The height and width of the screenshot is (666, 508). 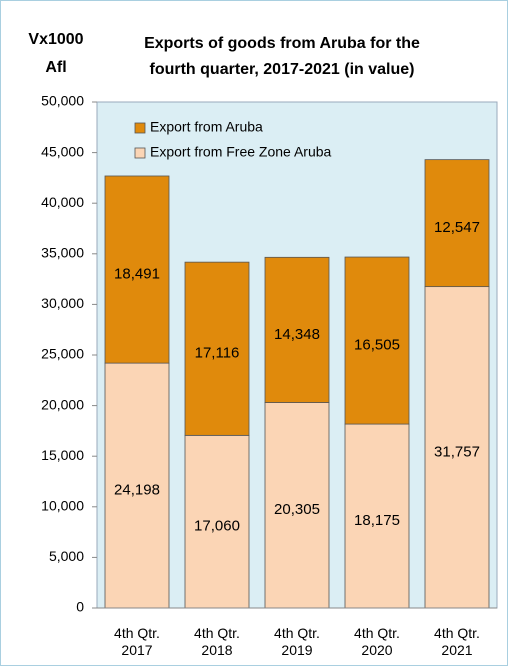 I want to click on data-label: 24,198, so click(x=137, y=490).